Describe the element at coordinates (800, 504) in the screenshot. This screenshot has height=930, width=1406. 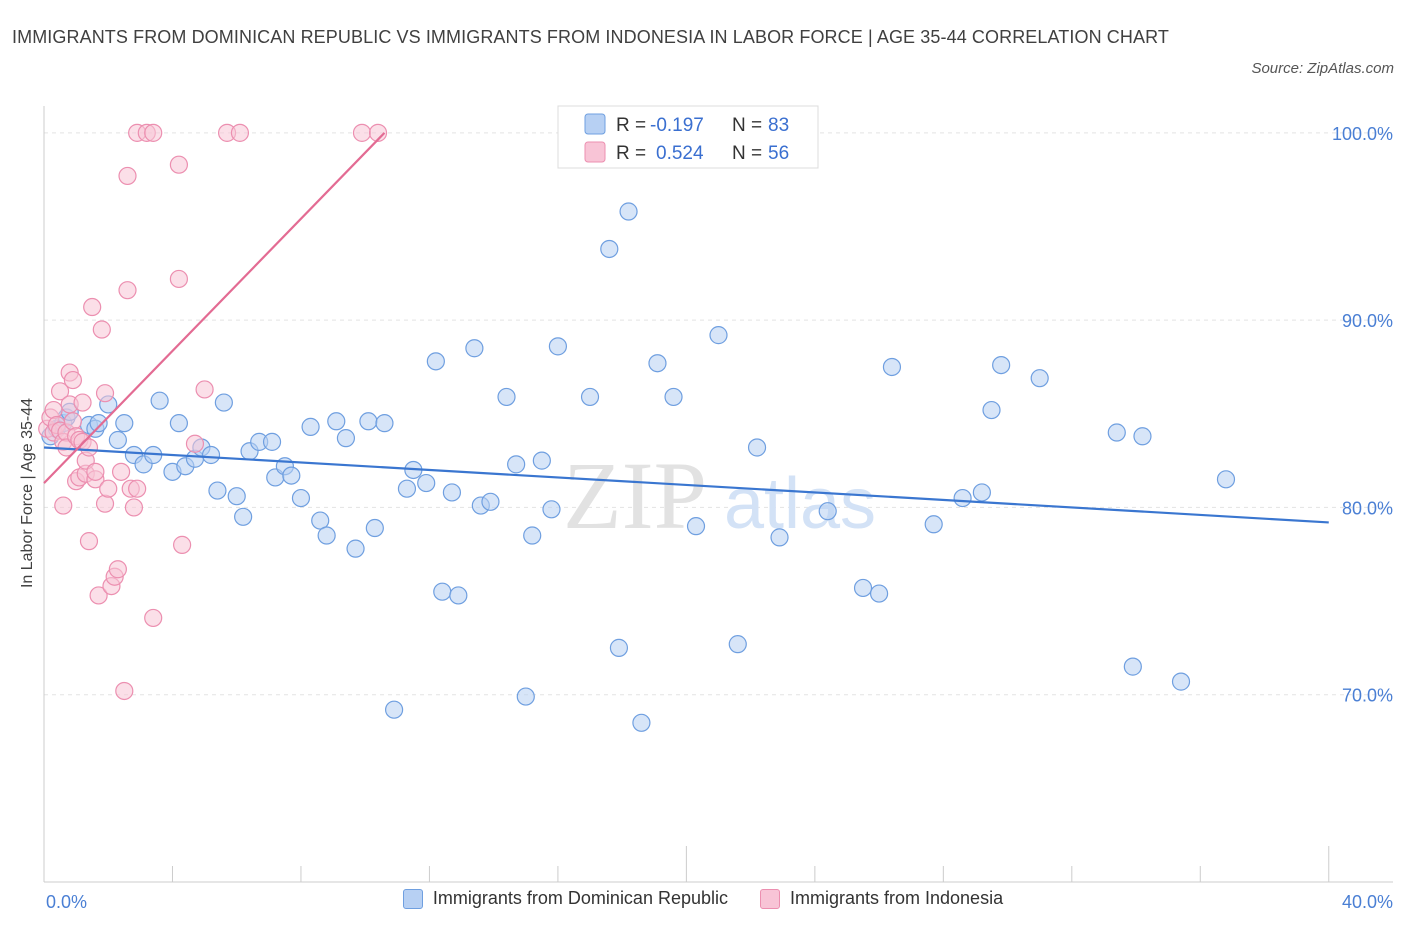
I see `watermark-atlas: atlas` at that location.